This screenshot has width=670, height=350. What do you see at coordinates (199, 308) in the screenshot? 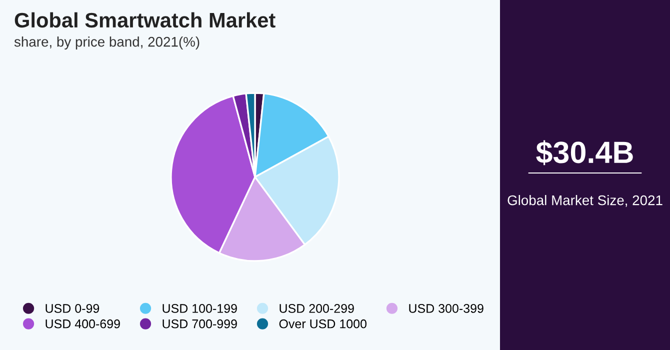
I see `legend-label: USD 100-199` at bounding box center [199, 308].